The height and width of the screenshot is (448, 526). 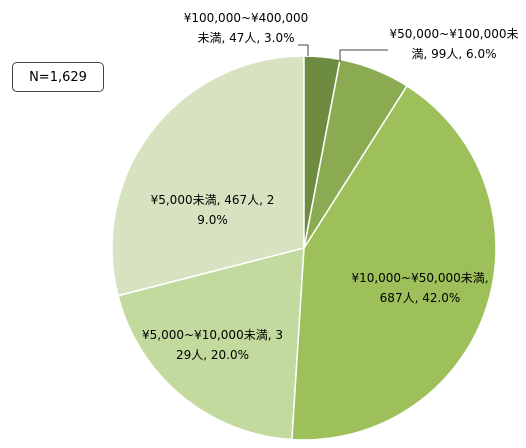 I want to click on data-label: ¥100,000~¥400,000未満, 47人, 3.0%, so click(x=246, y=28).